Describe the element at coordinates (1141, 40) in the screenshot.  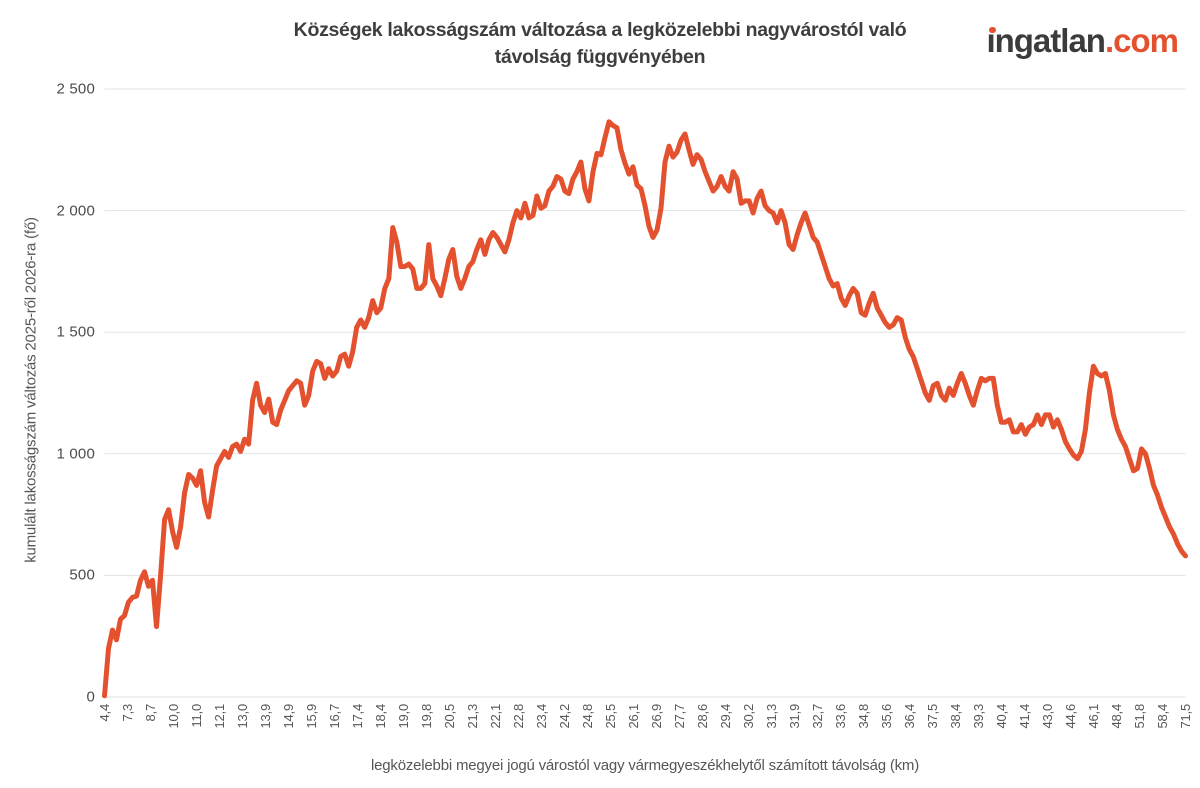
I see `logo-com-text: .com` at that location.